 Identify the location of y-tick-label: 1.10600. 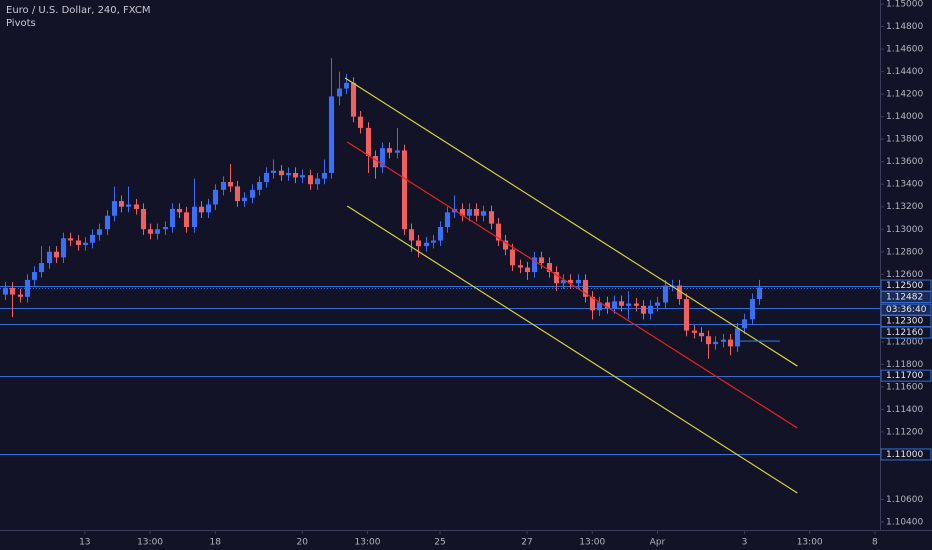
(904, 500).